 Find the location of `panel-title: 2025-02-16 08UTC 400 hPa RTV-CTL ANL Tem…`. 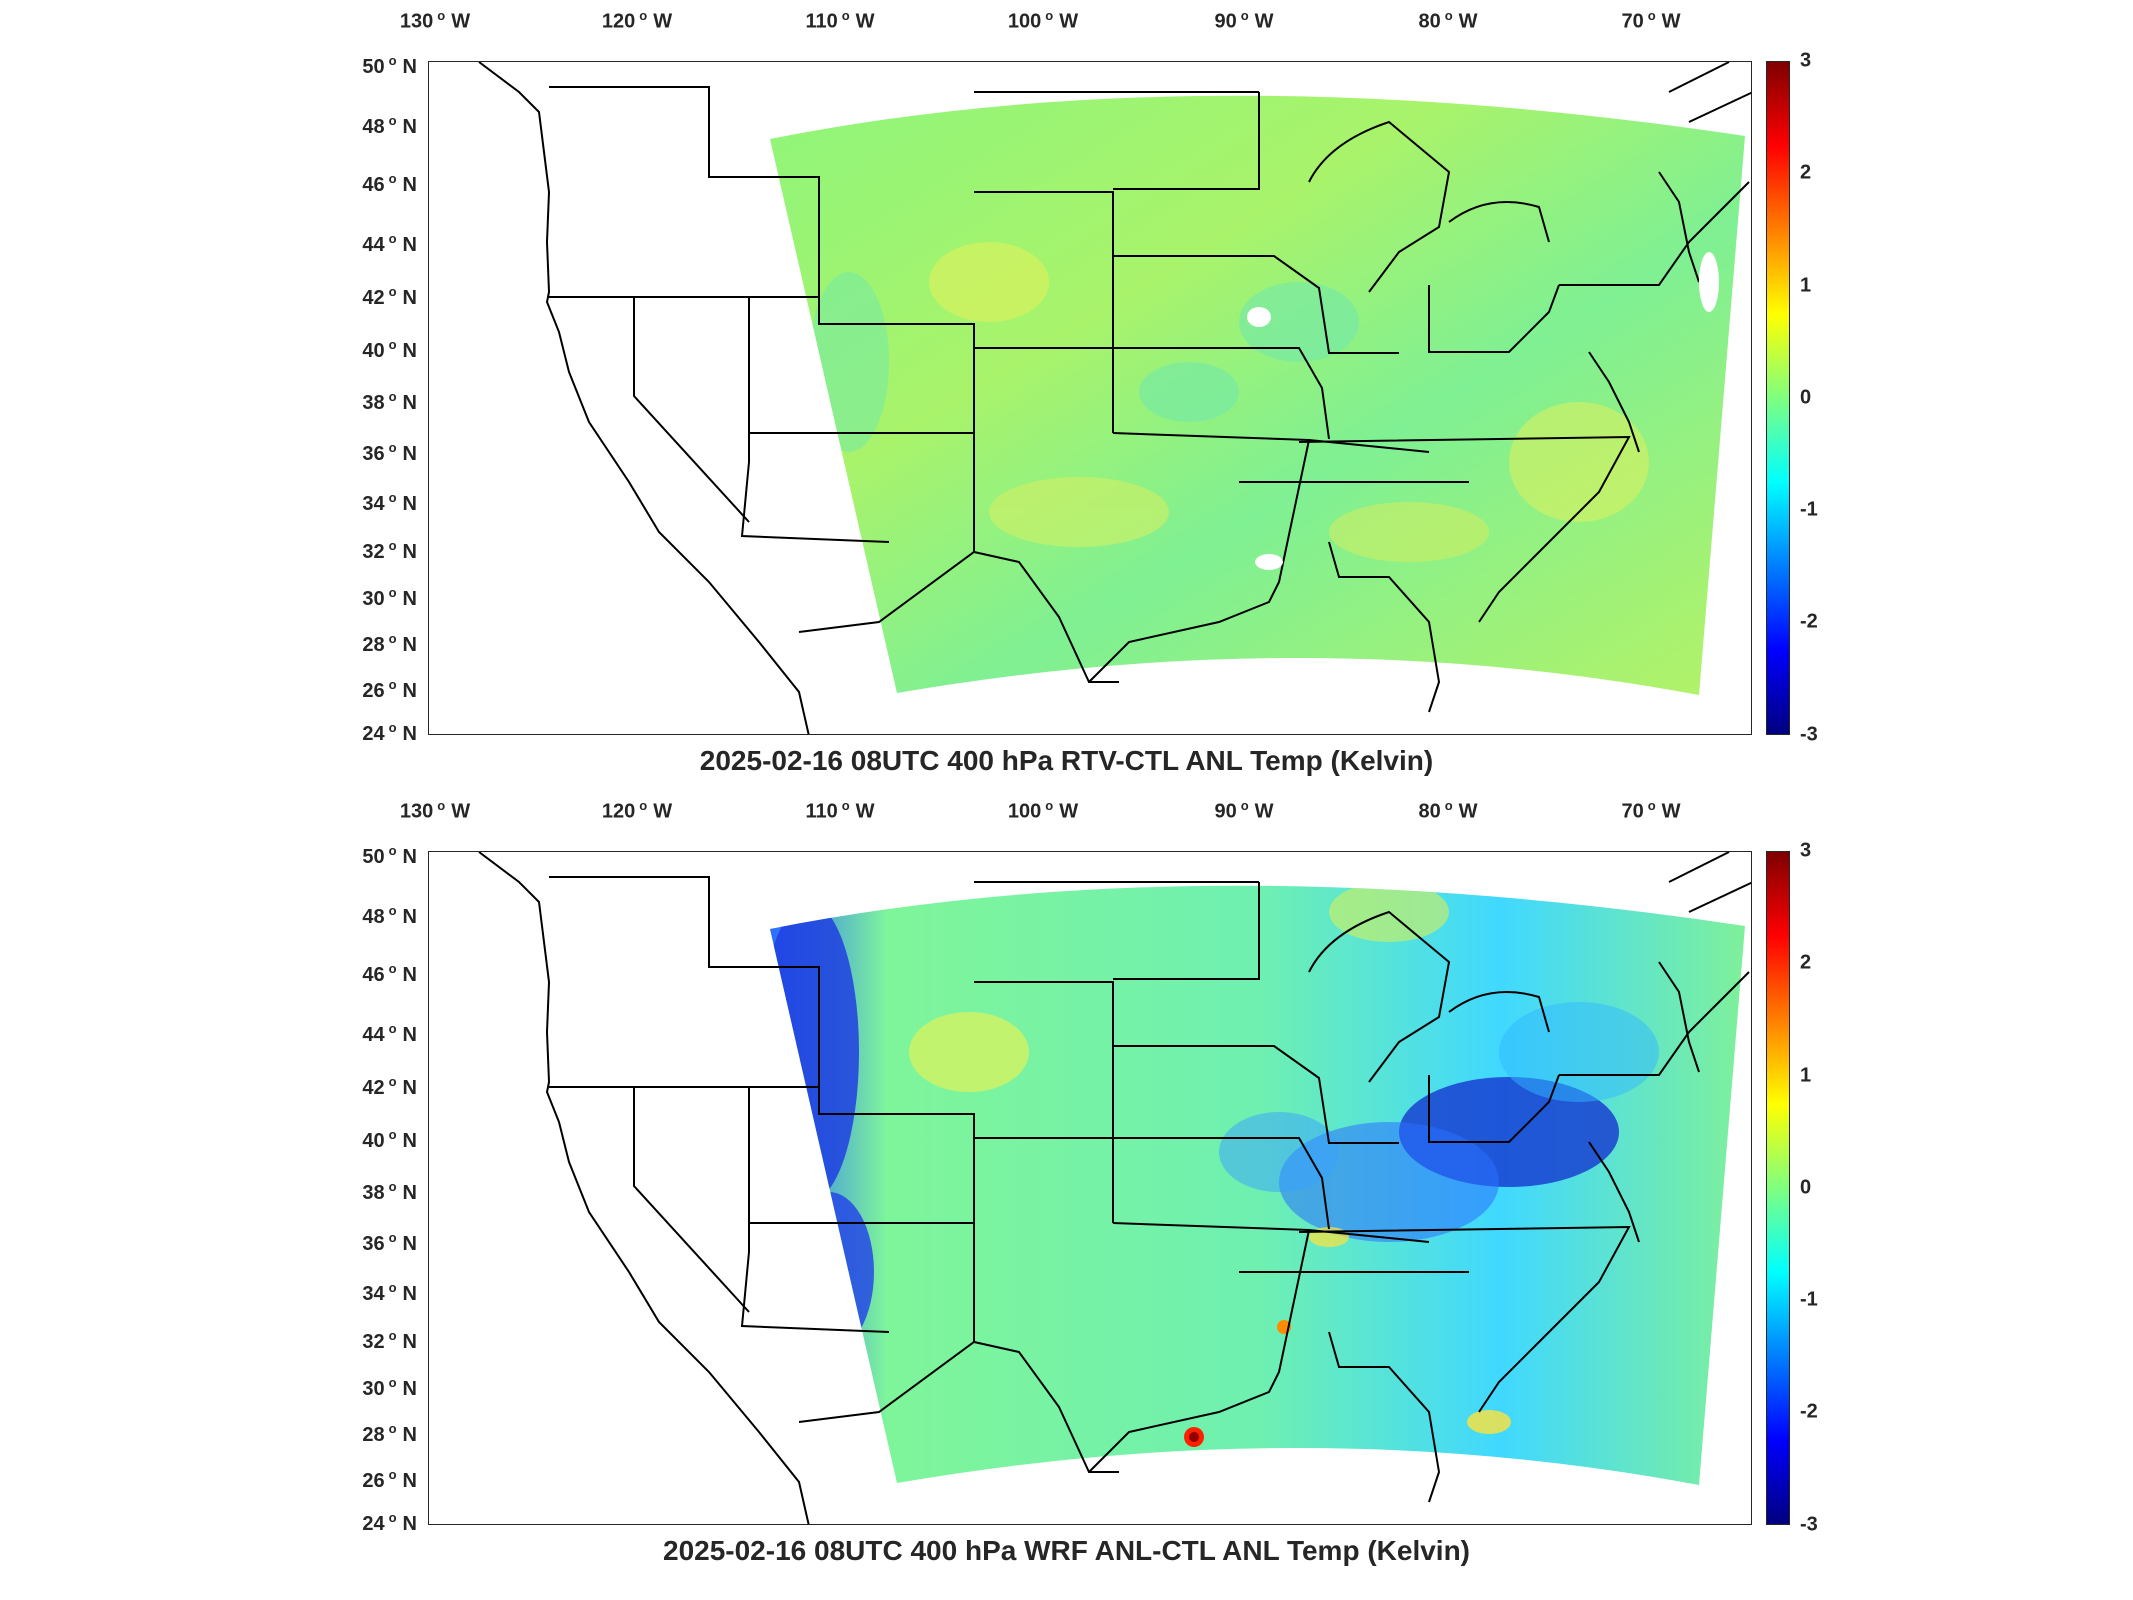

panel-title: 2025-02-16 08UTC 400 hPa RTV-CTL ANL Tem… is located at coordinates (1066, 760).